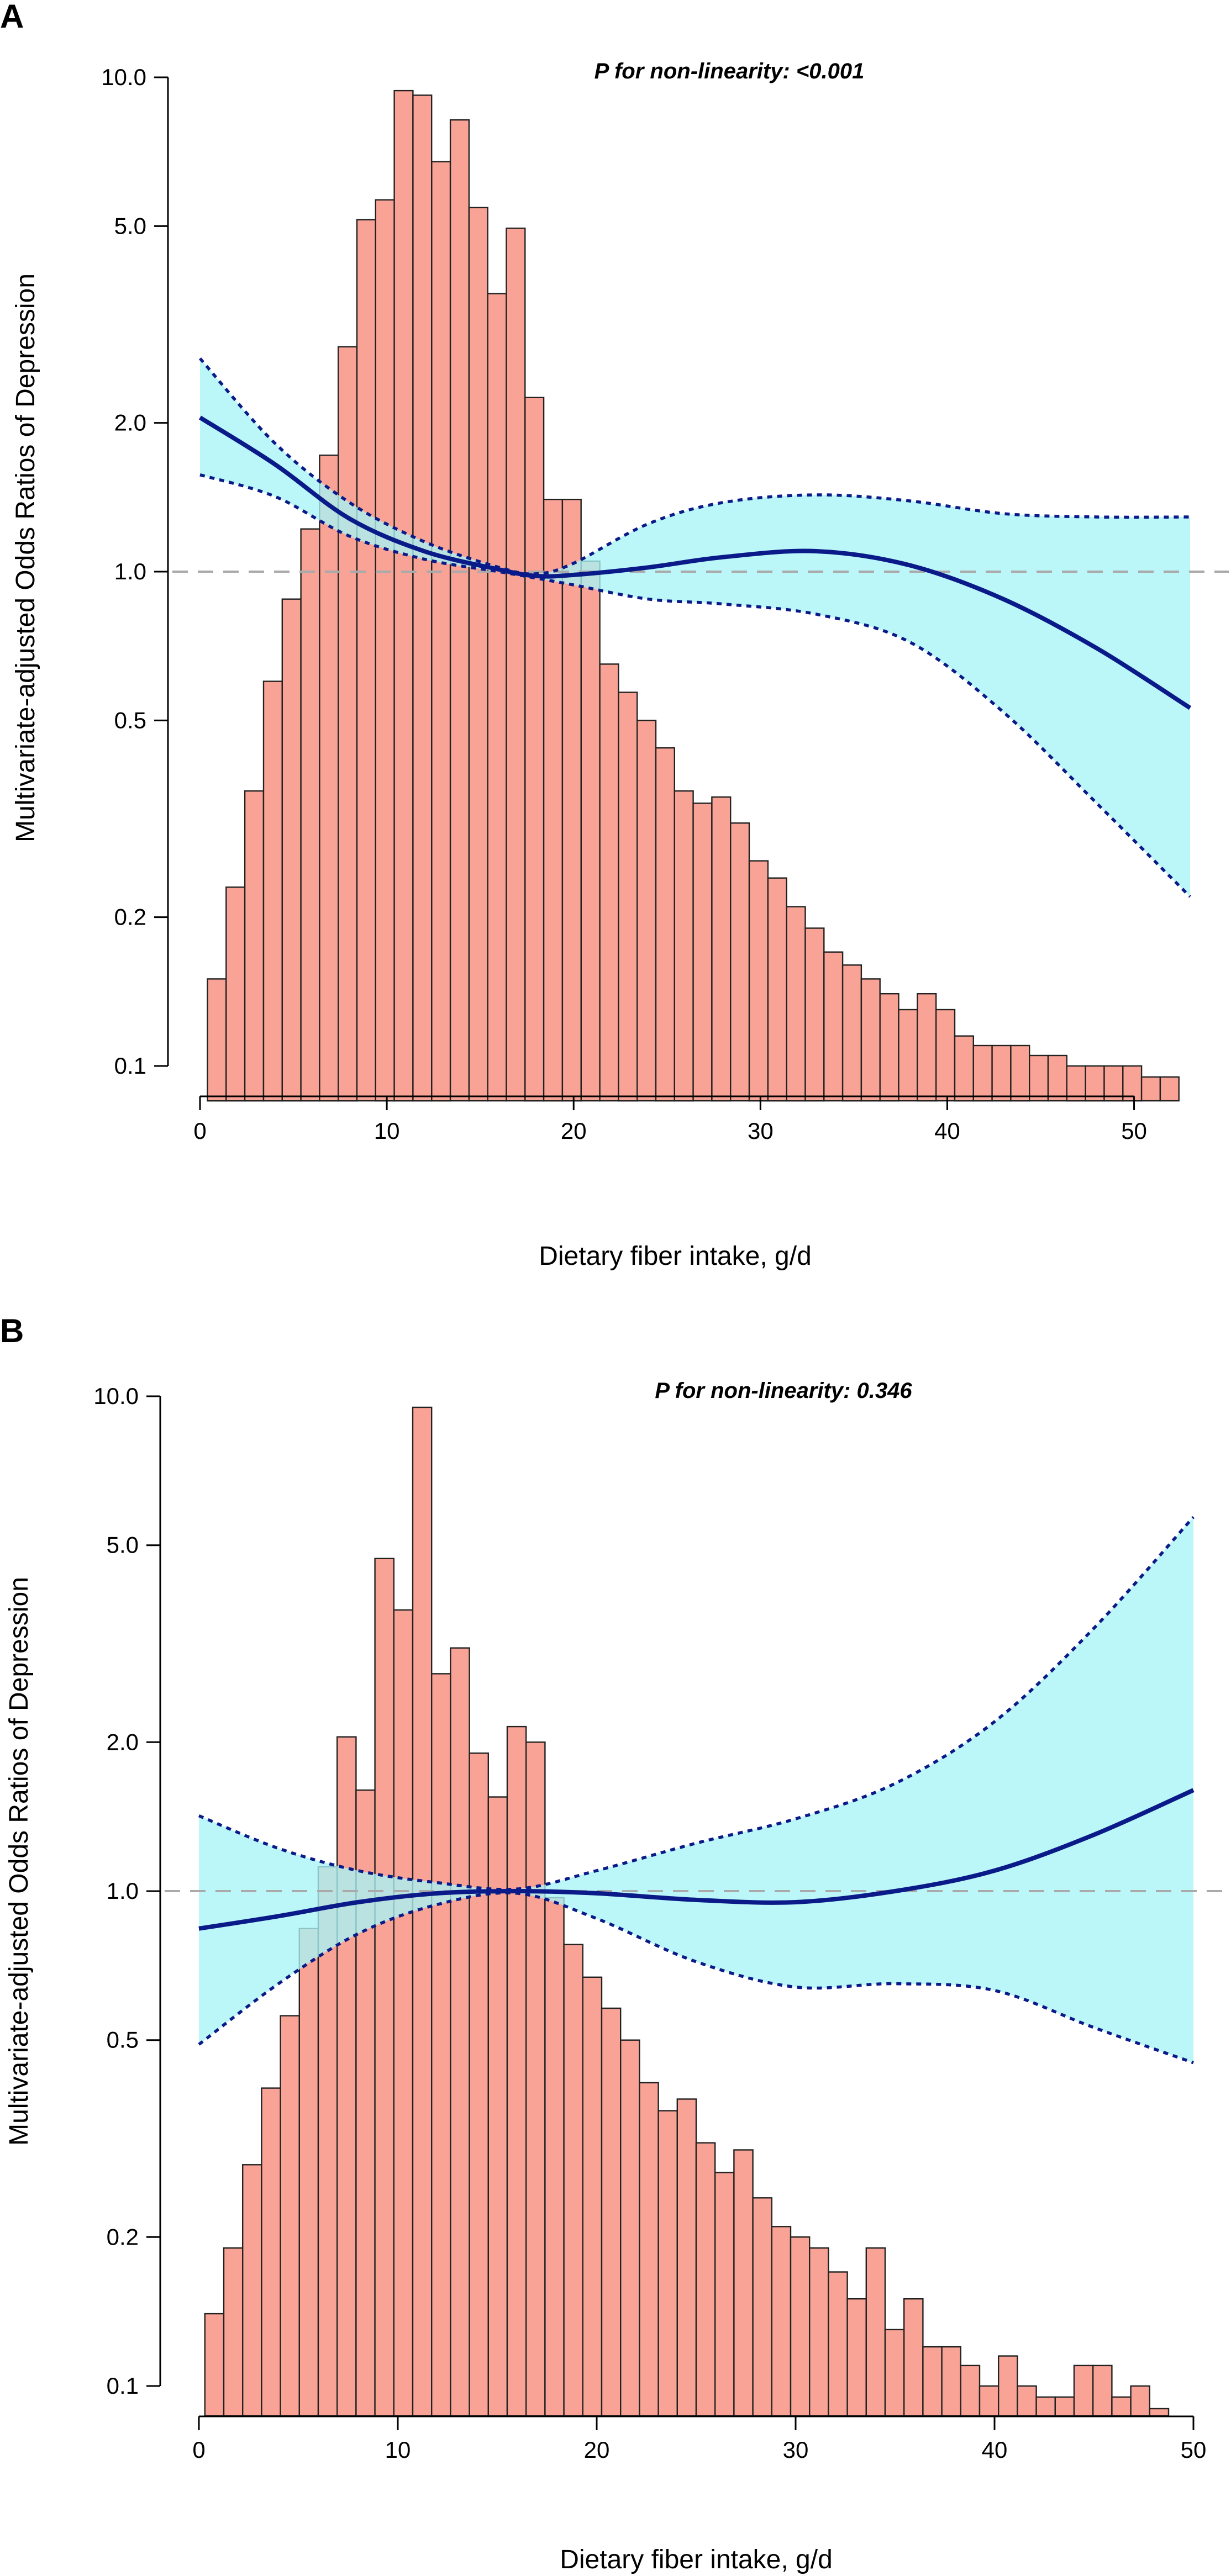 The image size is (1231, 2576). What do you see at coordinates (1134, 1131) in the screenshot?
I see `panel-a-x-tick-label: 50` at bounding box center [1134, 1131].